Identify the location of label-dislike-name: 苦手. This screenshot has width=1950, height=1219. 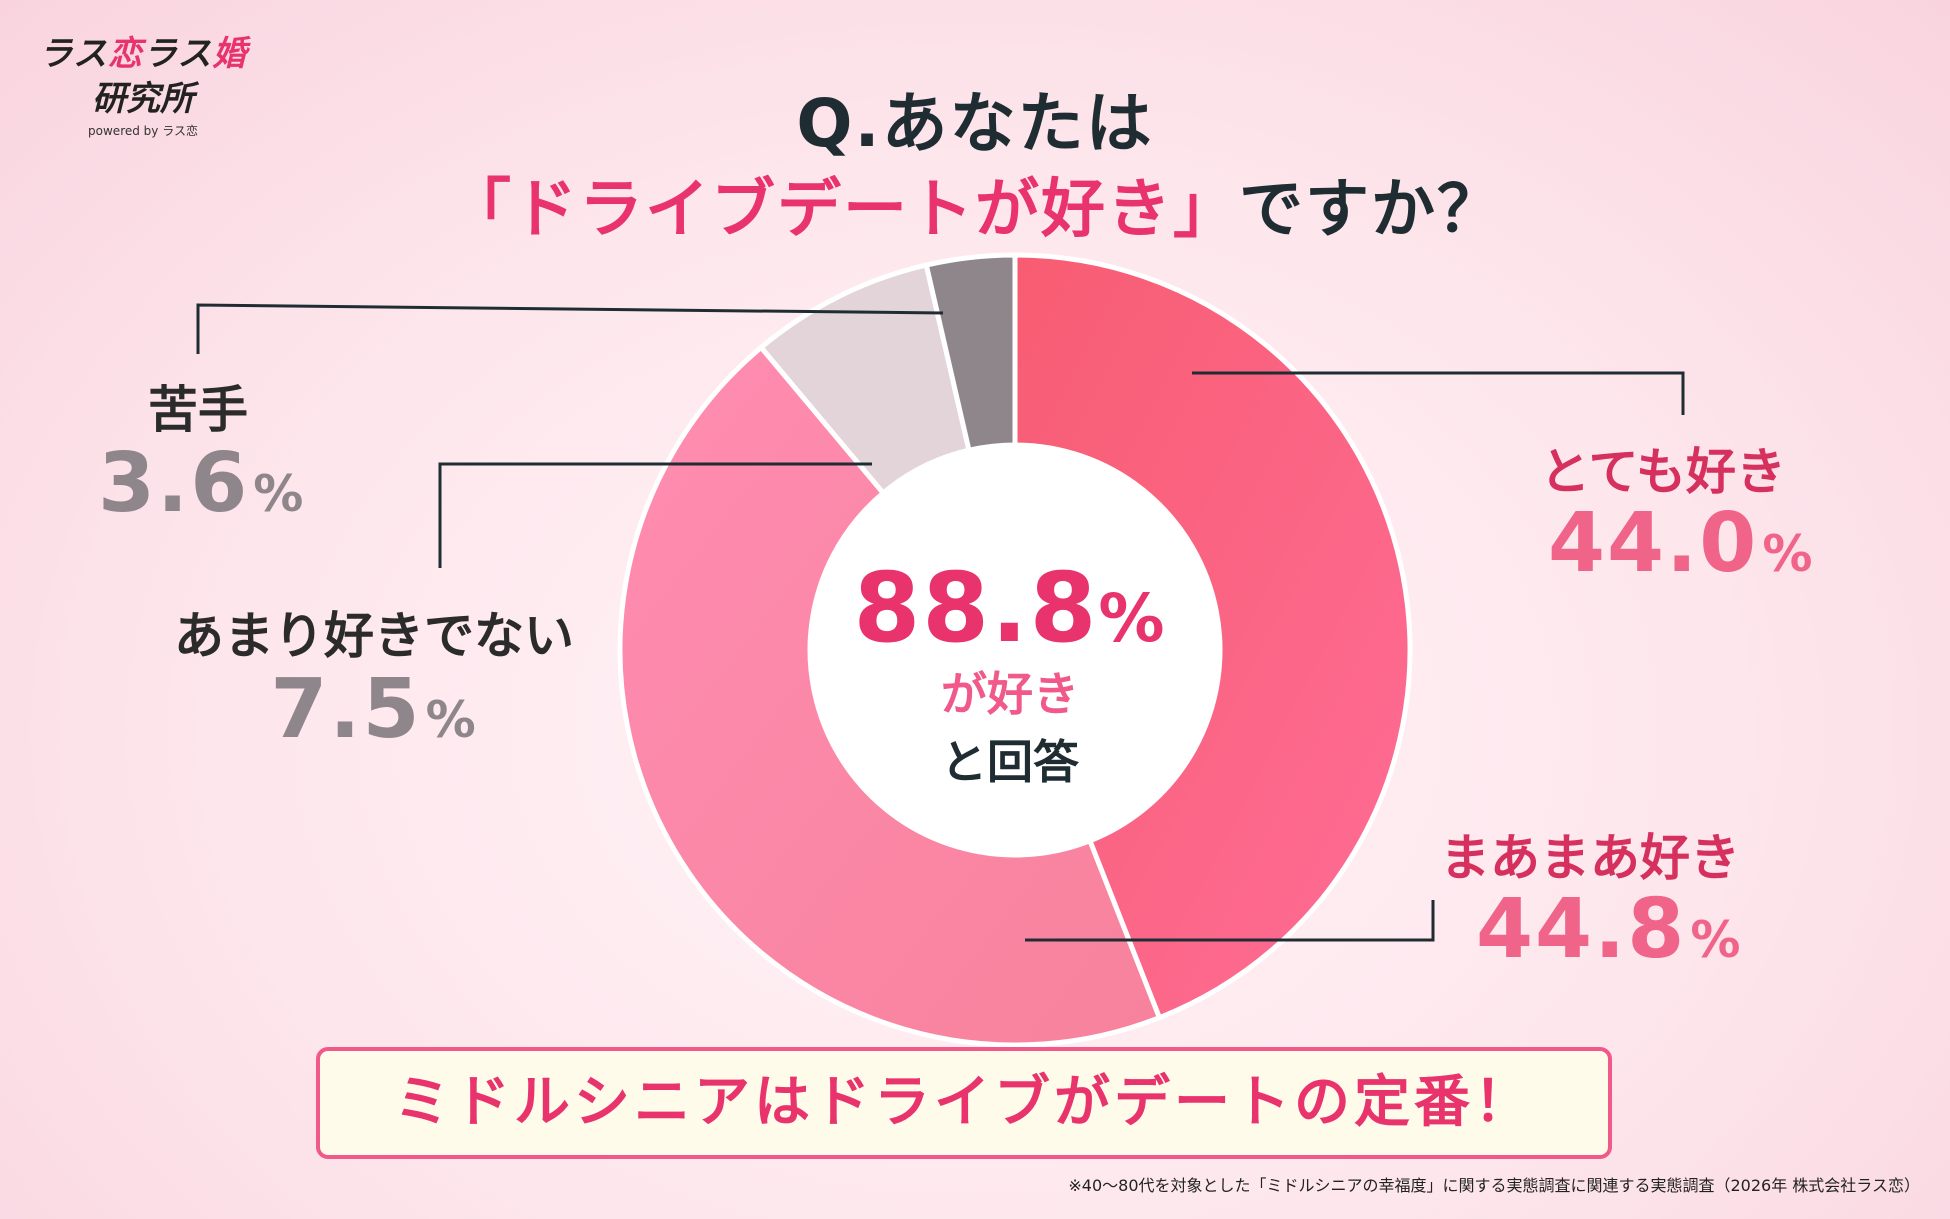
(198, 410).